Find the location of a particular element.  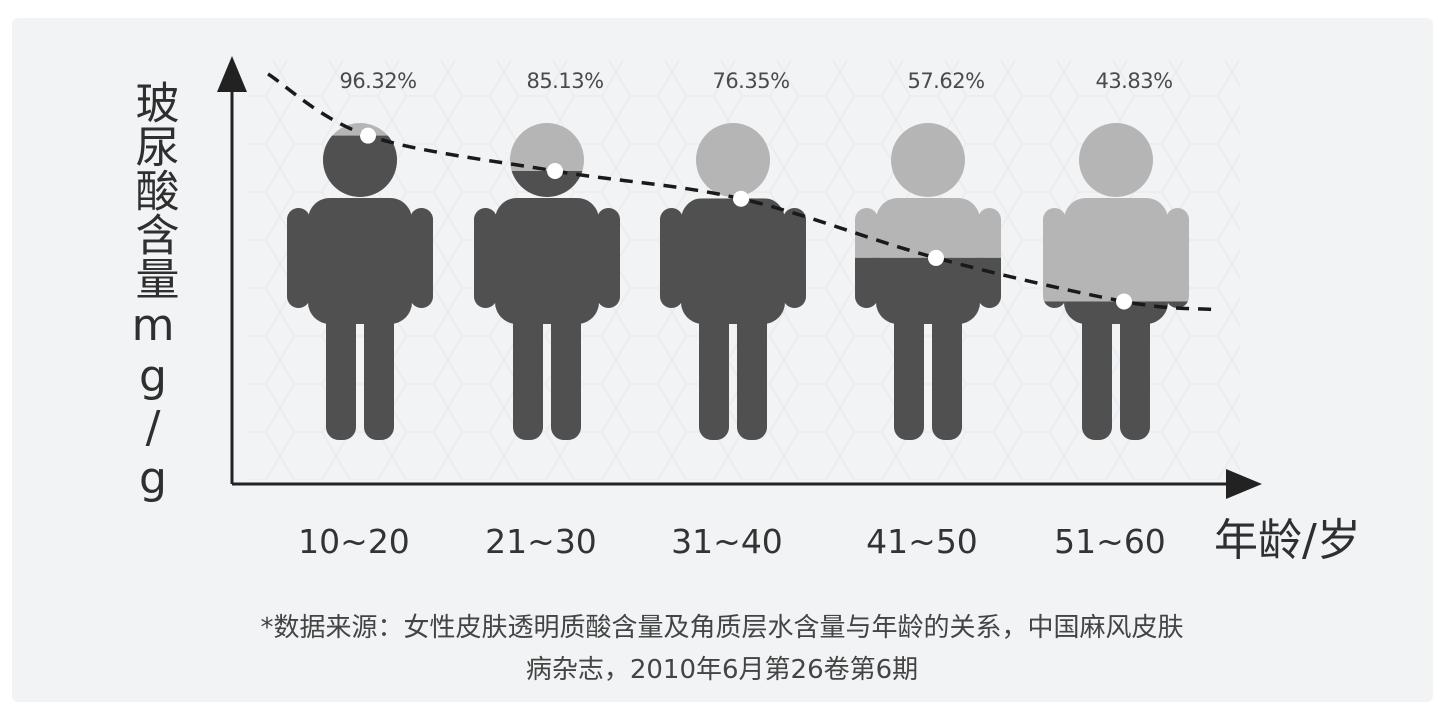

category-label-4: 41~50 is located at coordinates (922, 541).